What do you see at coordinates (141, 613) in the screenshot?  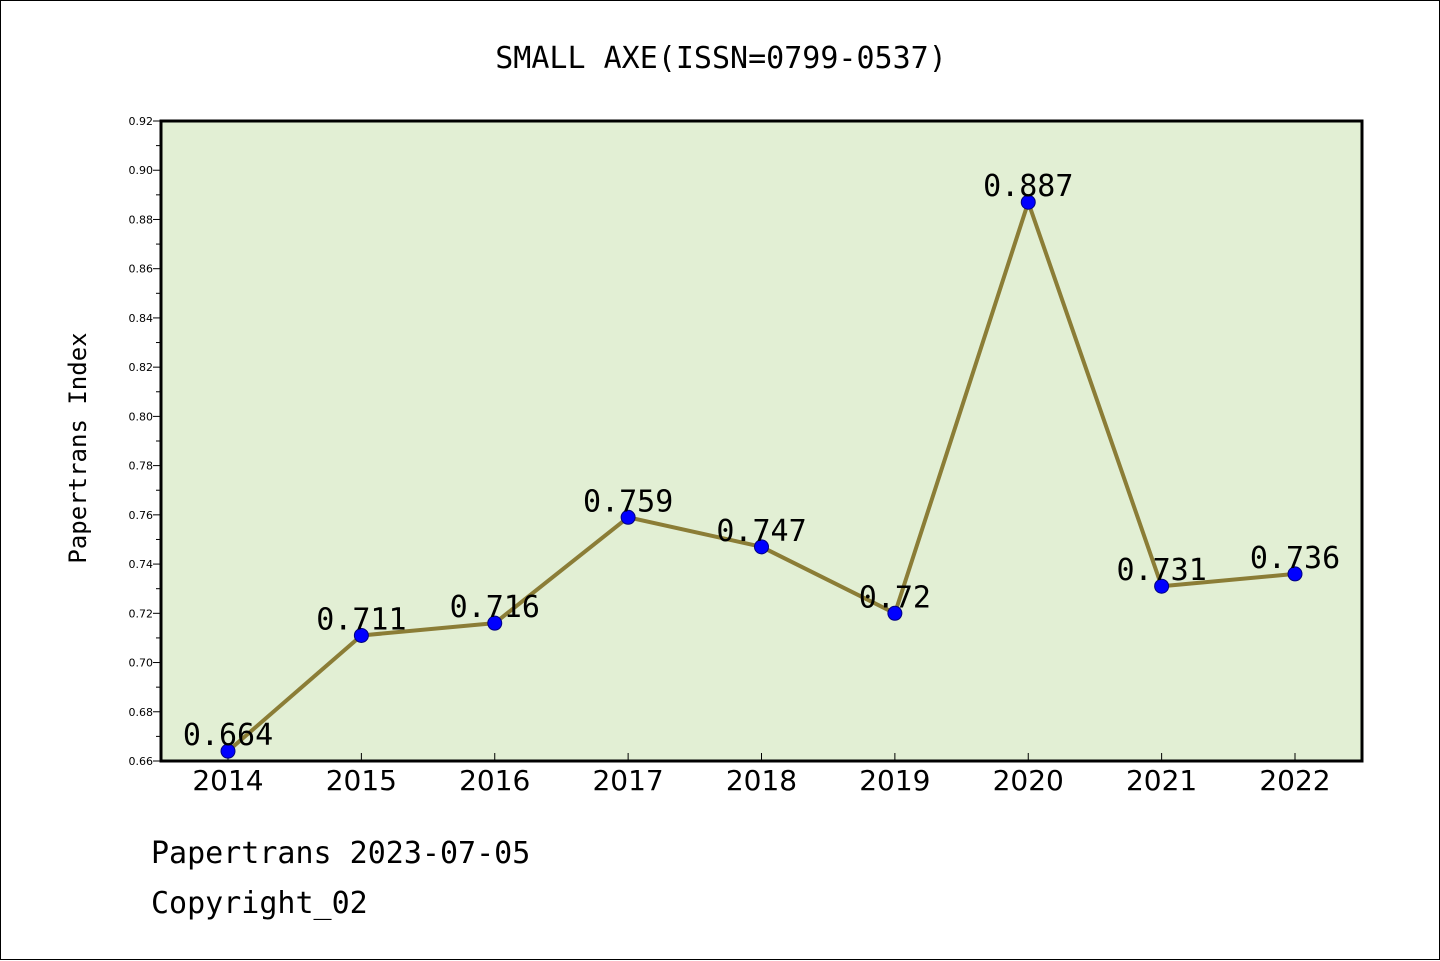 I see `y-tick-label: 0.72` at bounding box center [141, 613].